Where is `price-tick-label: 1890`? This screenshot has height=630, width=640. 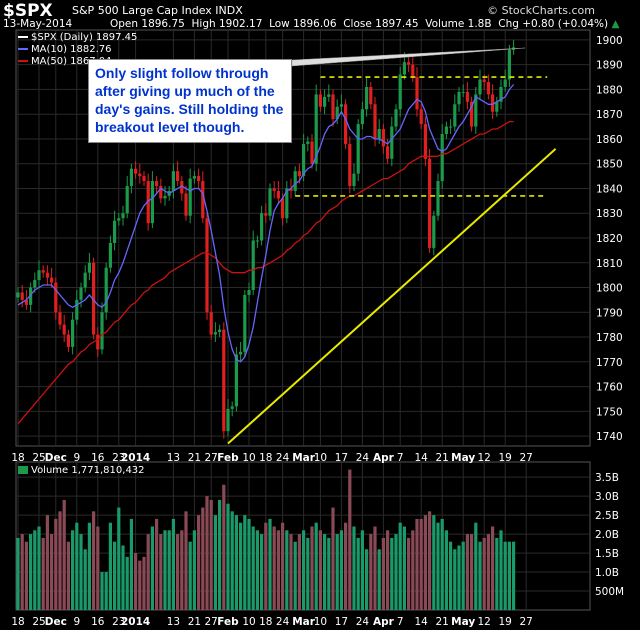 price-tick-label: 1890 is located at coordinates (609, 66).